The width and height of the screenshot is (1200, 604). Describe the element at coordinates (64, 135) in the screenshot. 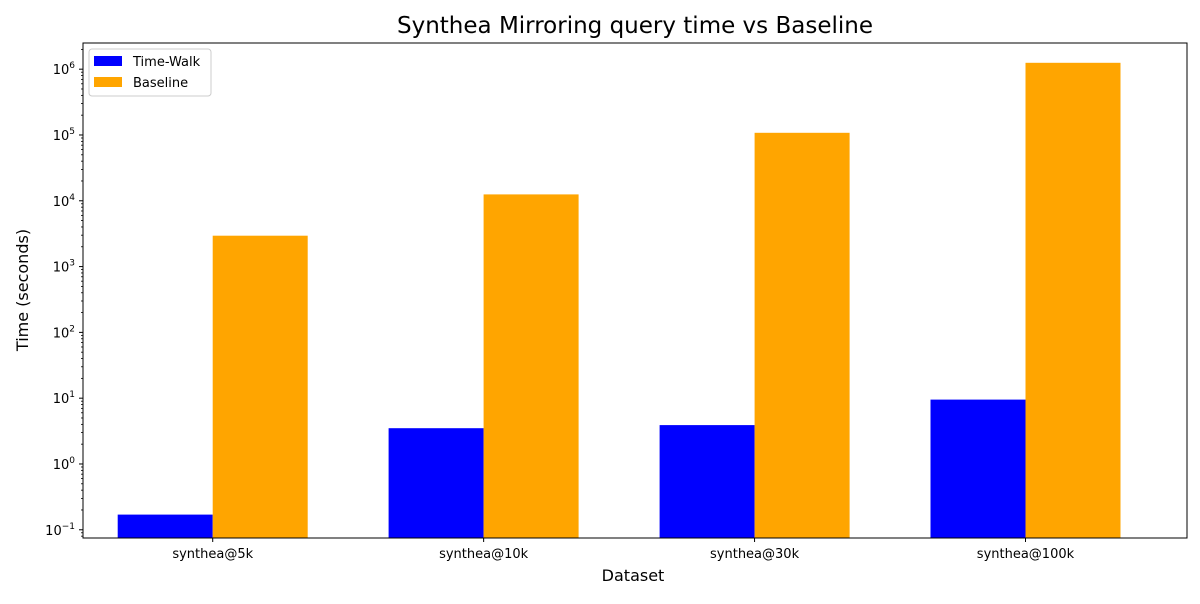

I see `y-tick-label: 10⁵` at that location.